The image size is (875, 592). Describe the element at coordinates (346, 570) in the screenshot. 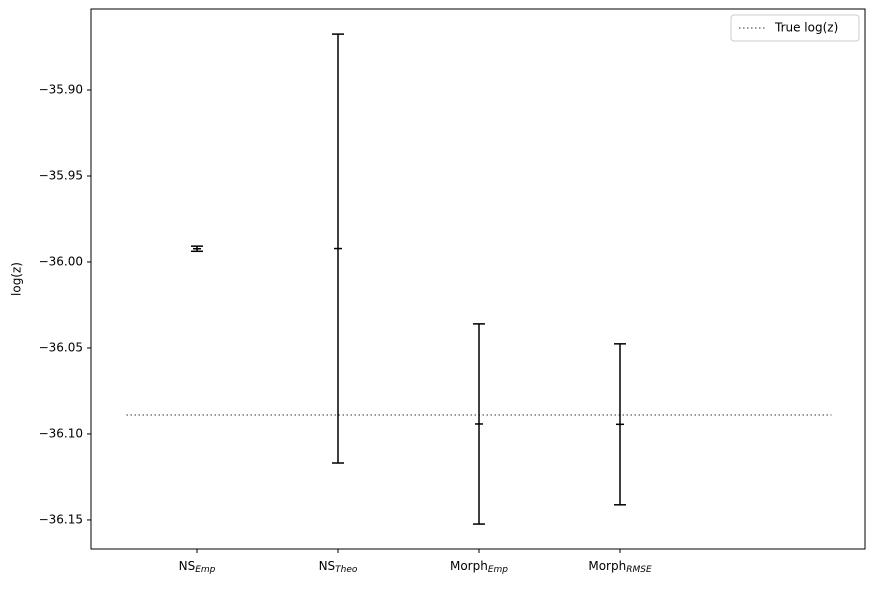

I see `x-tick-label-sub: Theo` at that location.